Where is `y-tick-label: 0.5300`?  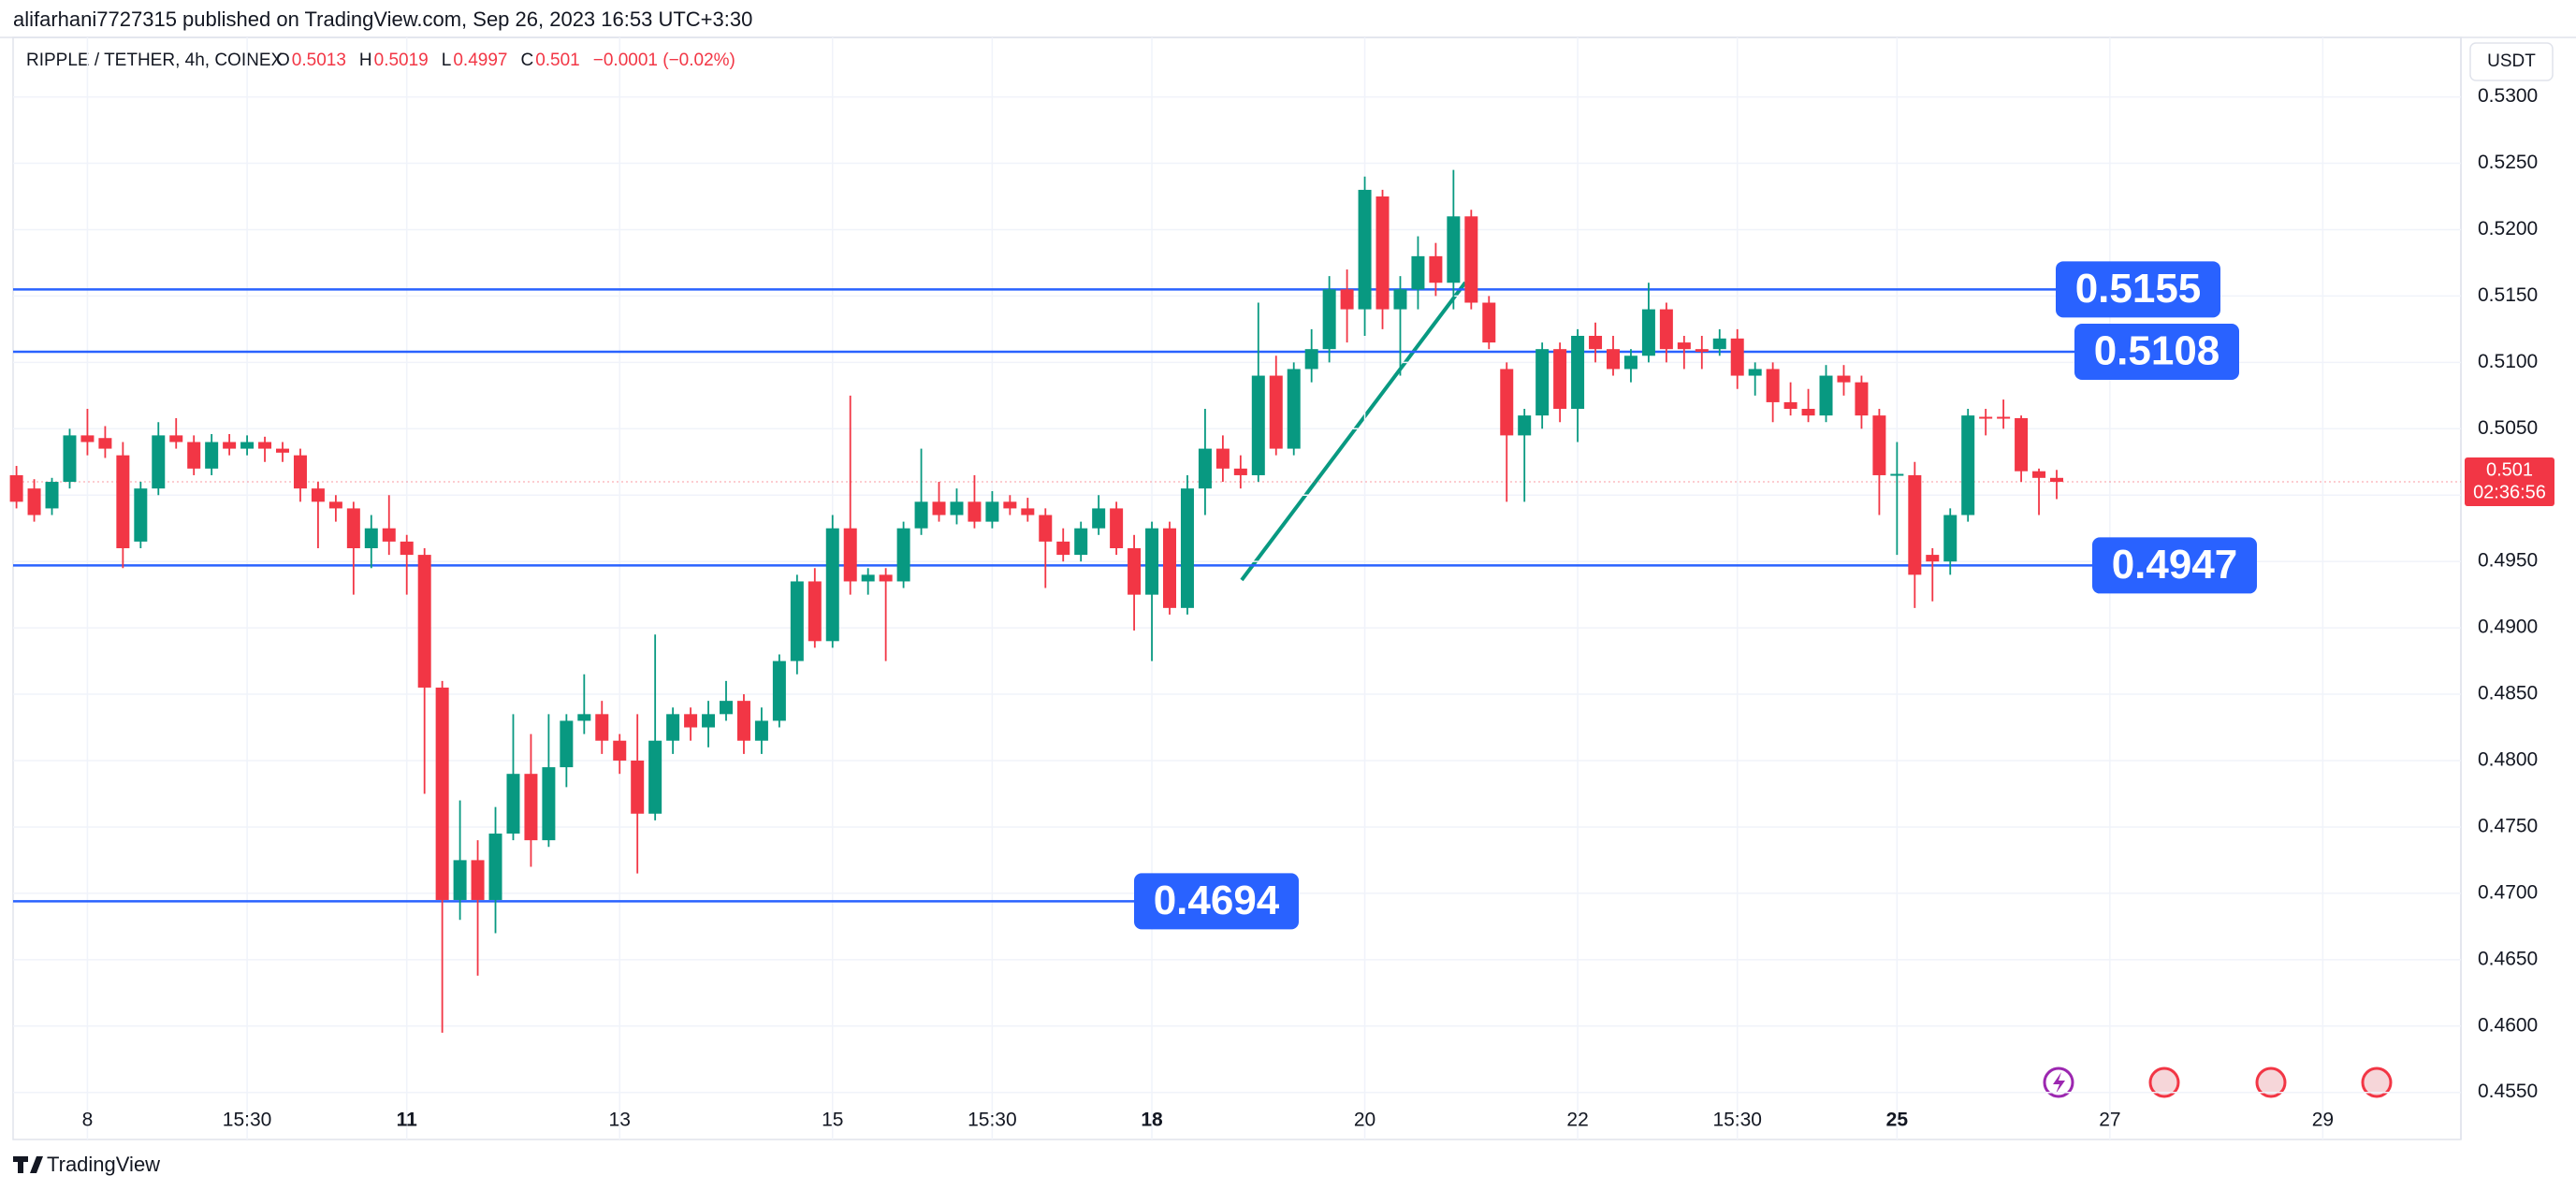
y-tick-label: 0.5300 is located at coordinates (2508, 96).